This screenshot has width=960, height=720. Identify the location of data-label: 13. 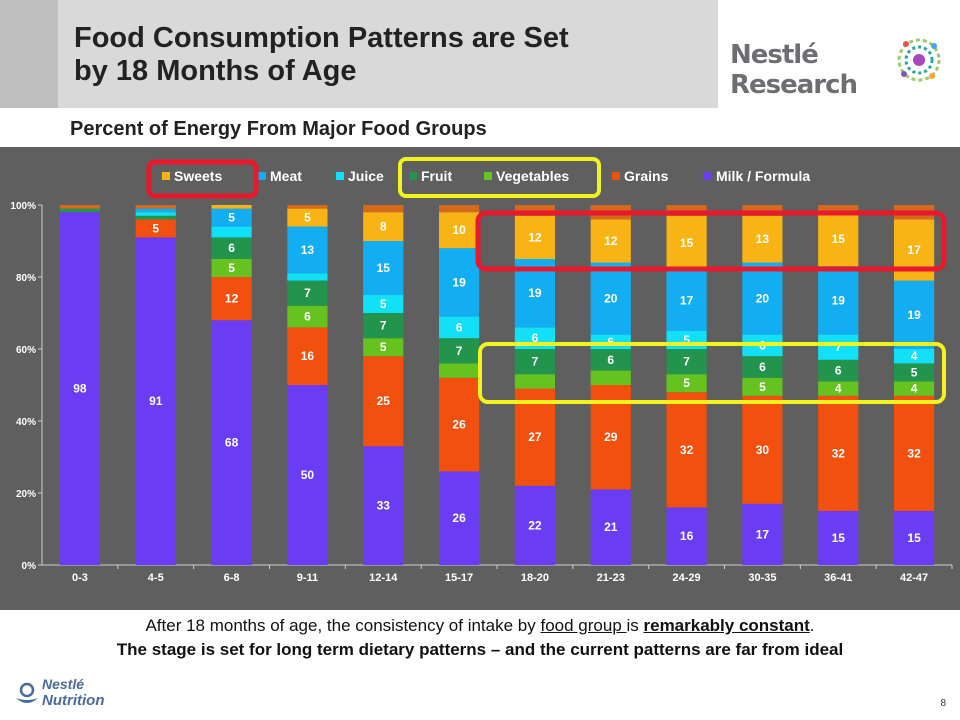
(763, 239).